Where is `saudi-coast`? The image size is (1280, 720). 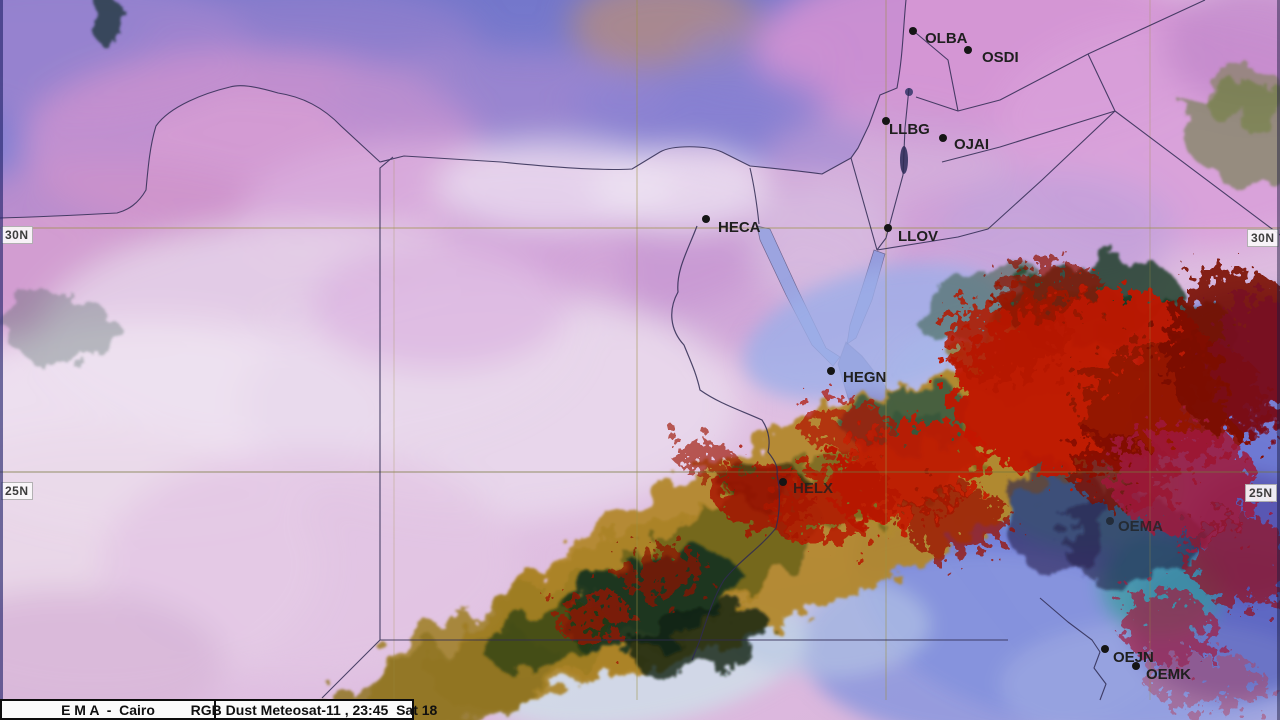
saudi-coast is located at coordinates (1073, 649).